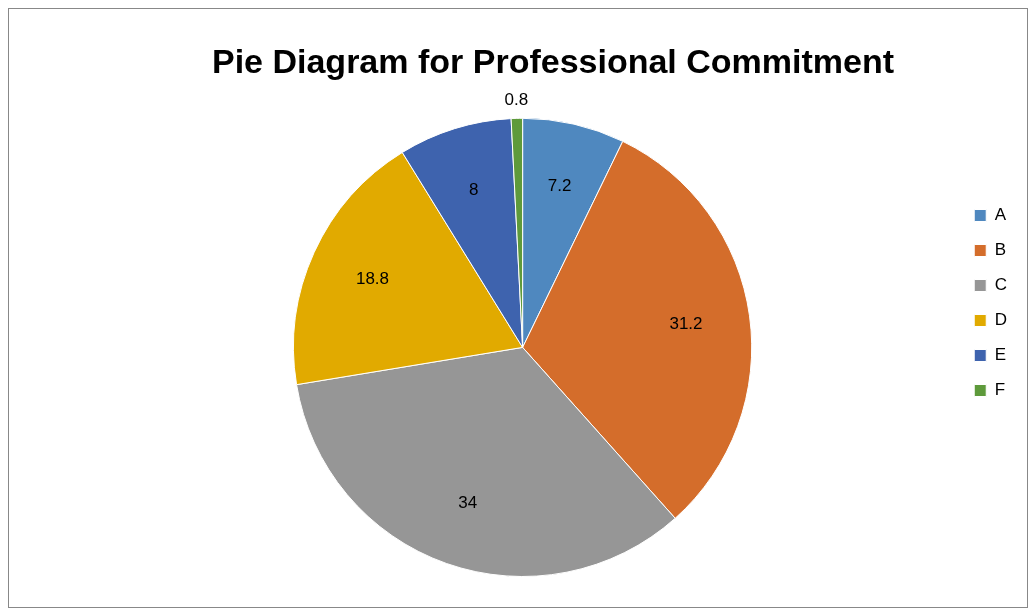  I want to click on data-label: 8, so click(473, 189).